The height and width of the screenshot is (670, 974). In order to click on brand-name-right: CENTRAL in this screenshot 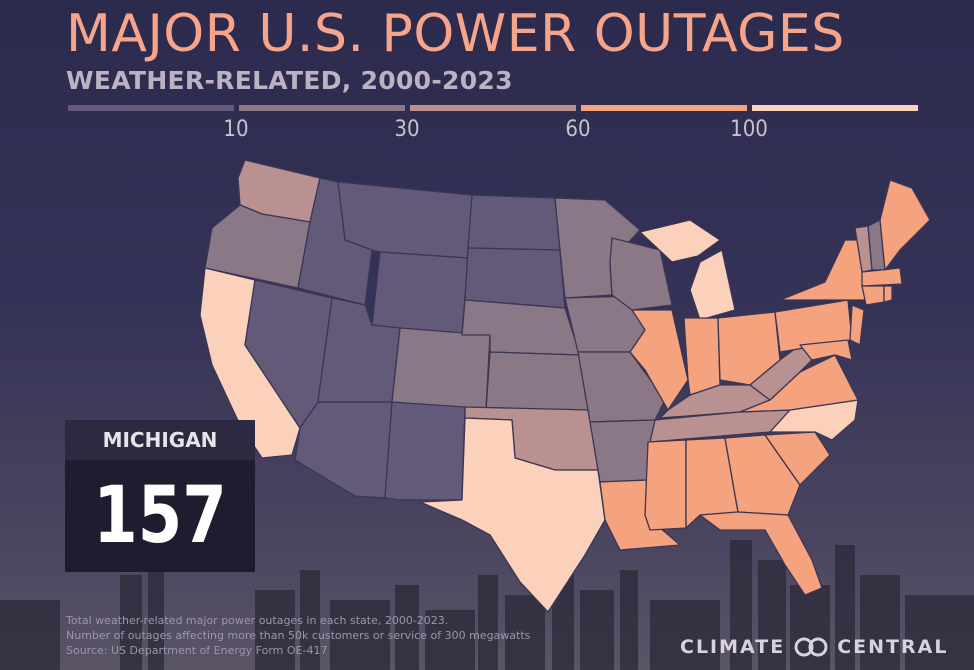, I will do `click(893, 647)`.